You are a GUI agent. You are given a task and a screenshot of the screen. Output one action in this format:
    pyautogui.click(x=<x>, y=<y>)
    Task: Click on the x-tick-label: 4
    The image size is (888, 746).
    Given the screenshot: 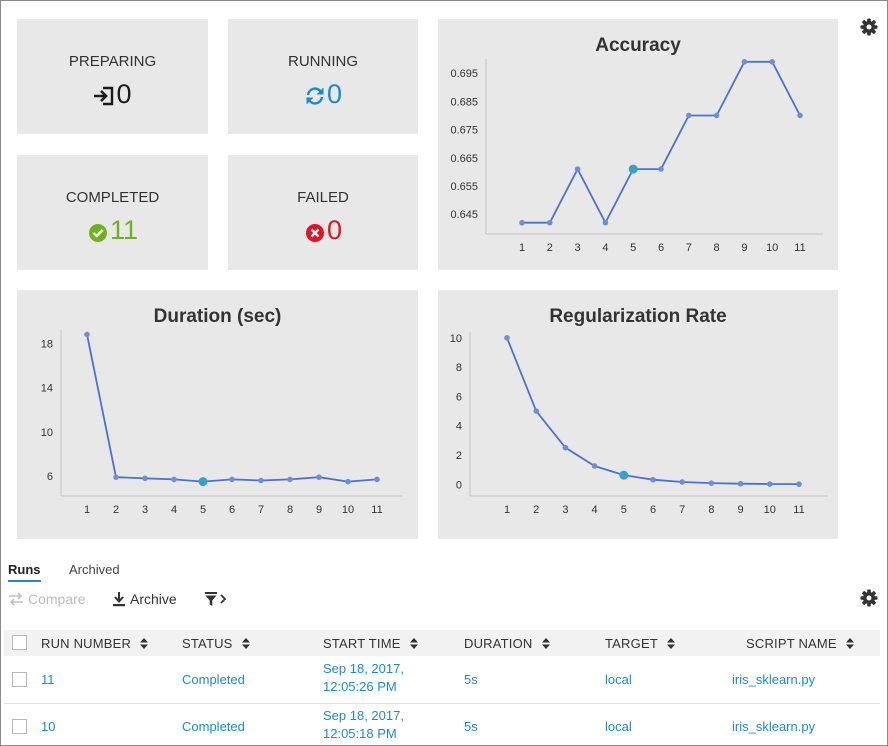 What is the action you would take?
    pyautogui.click(x=605, y=248)
    